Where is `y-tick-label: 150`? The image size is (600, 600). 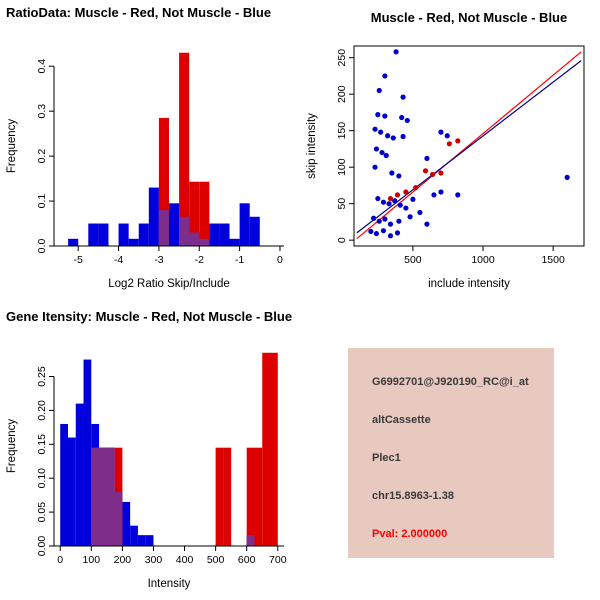
y-tick-label: 150 is located at coordinates (342, 131).